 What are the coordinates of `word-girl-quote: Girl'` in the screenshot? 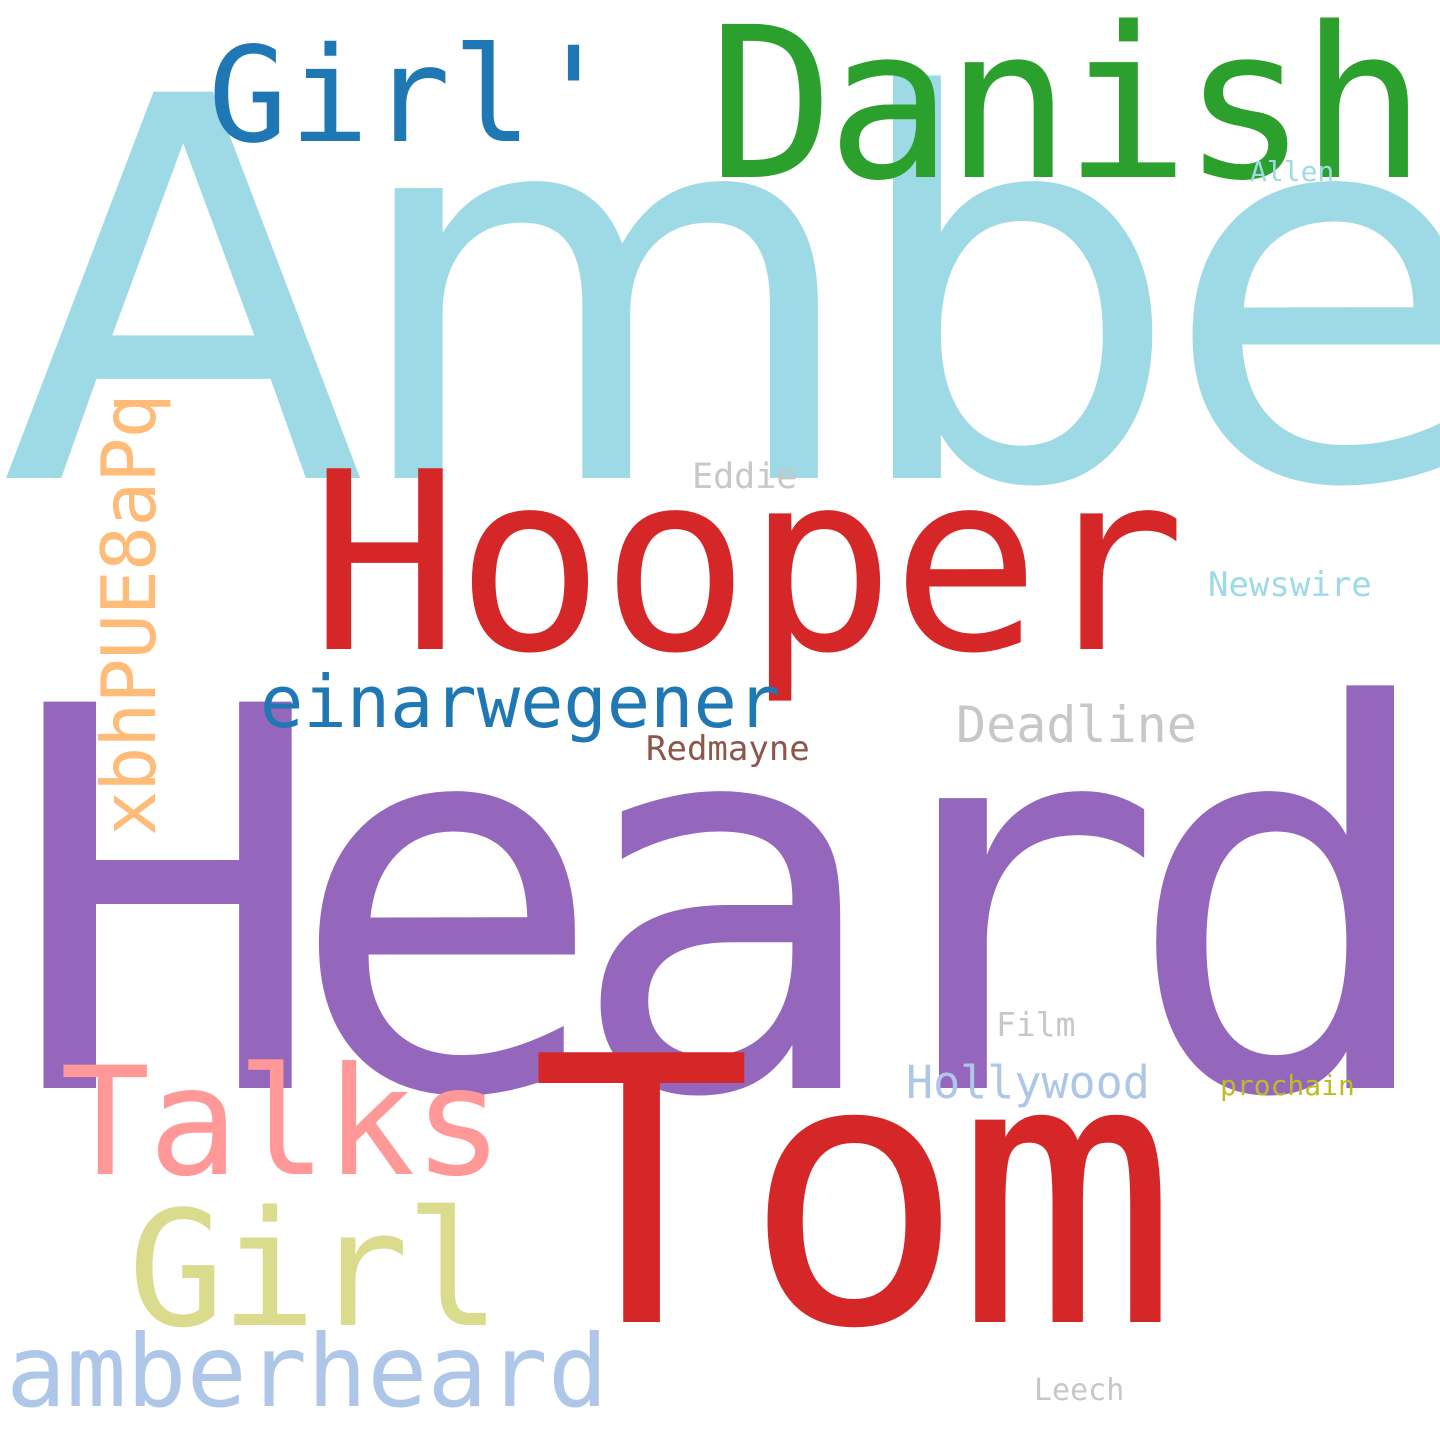 It's located at (412, 96).